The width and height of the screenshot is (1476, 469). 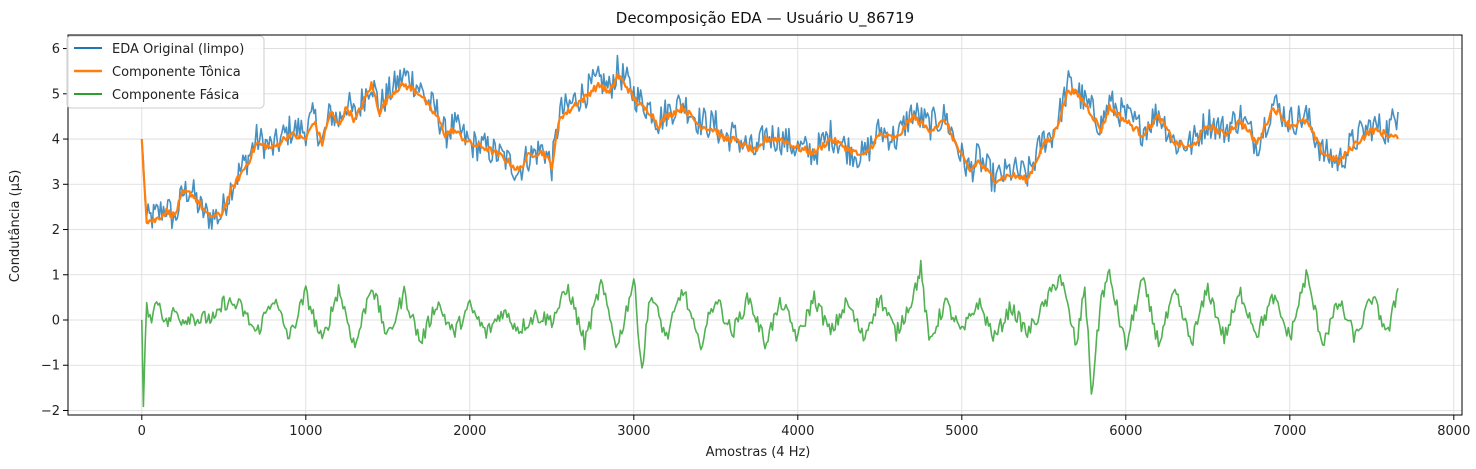 I want to click on y-tick-label: 0, so click(x=56, y=321).